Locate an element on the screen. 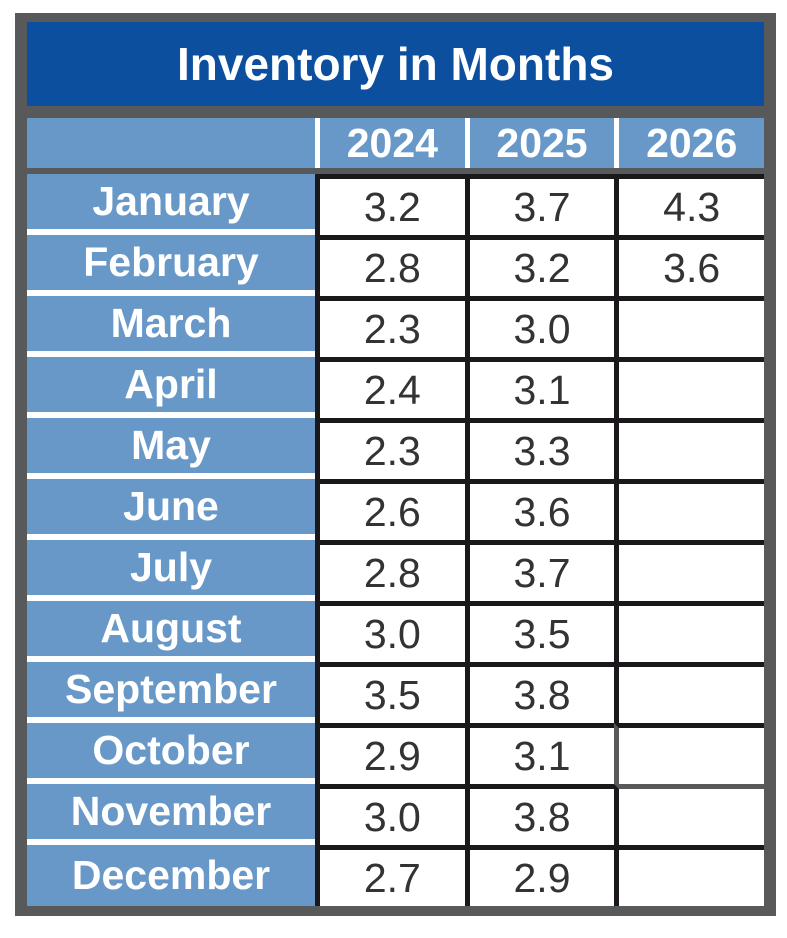  table-row: March 2.3 3.0 is located at coordinates (396, 326).